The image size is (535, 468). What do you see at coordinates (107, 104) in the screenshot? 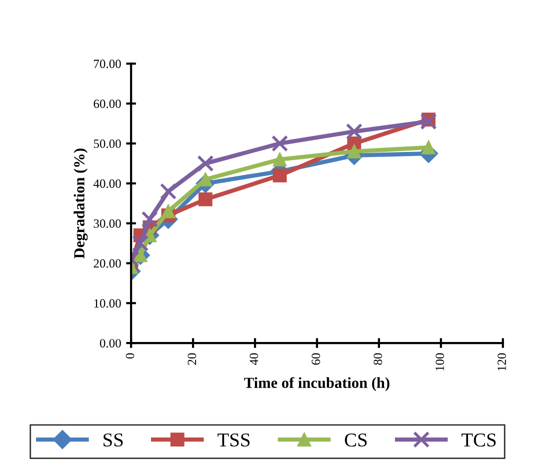
I see `y-tick-label: 60.00` at bounding box center [107, 104].